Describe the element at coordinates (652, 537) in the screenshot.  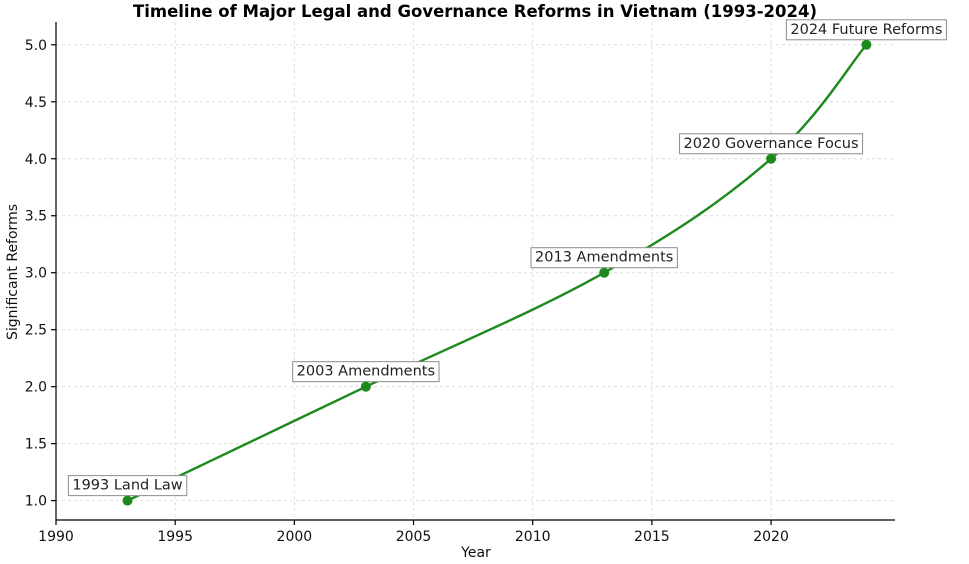
I see `x-tick-label: 2015` at that location.